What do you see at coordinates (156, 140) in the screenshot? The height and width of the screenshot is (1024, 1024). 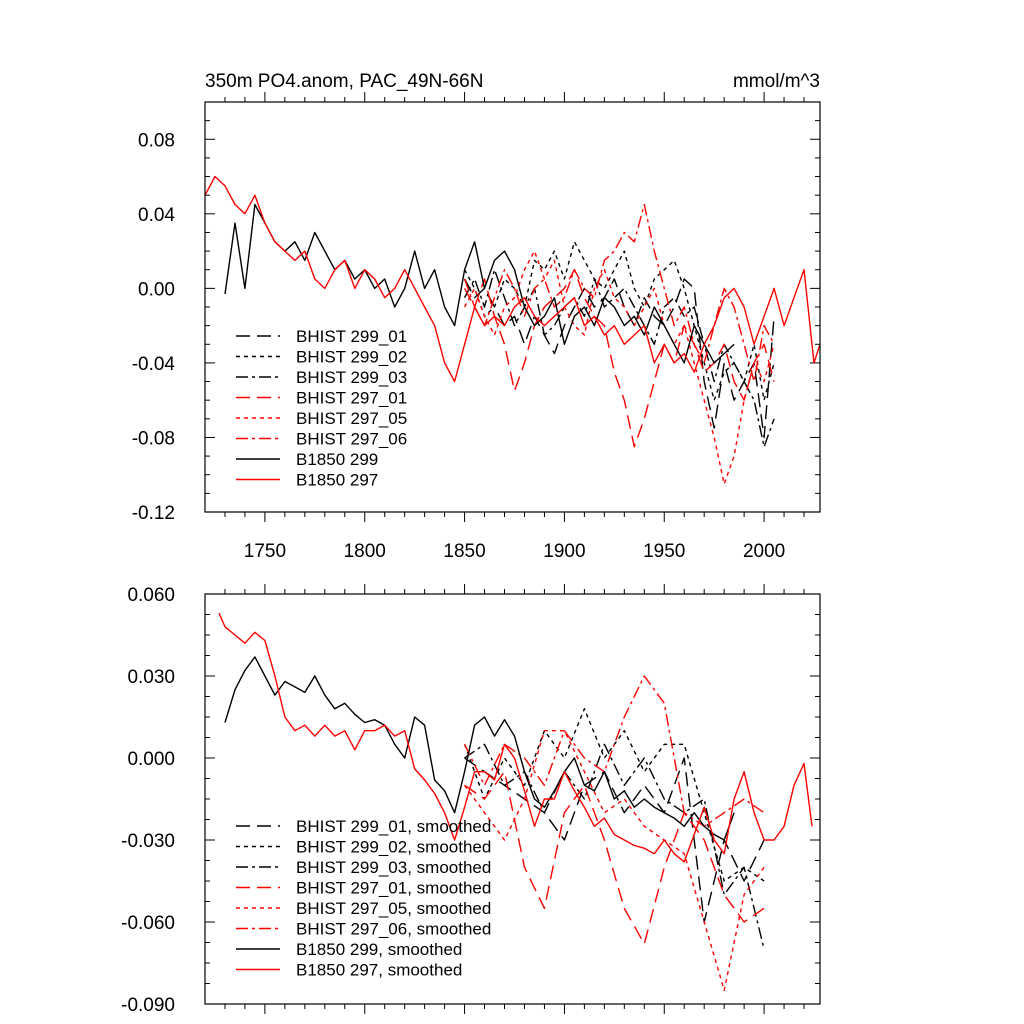 I see `y-tick-label: 0.08` at bounding box center [156, 140].